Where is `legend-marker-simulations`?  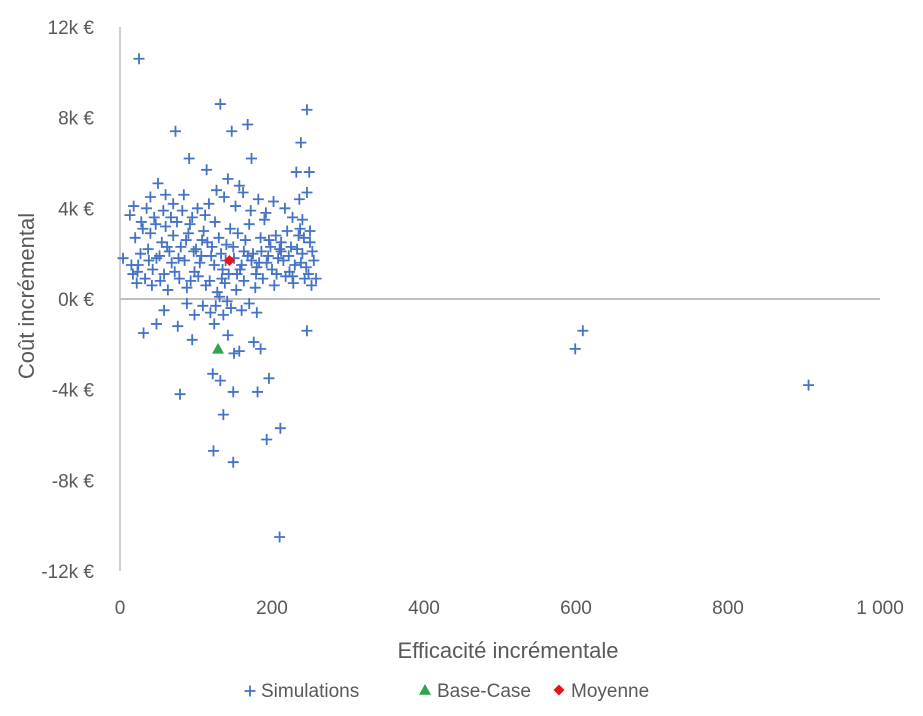 legend-marker-simulations is located at coordinates (250, 691).